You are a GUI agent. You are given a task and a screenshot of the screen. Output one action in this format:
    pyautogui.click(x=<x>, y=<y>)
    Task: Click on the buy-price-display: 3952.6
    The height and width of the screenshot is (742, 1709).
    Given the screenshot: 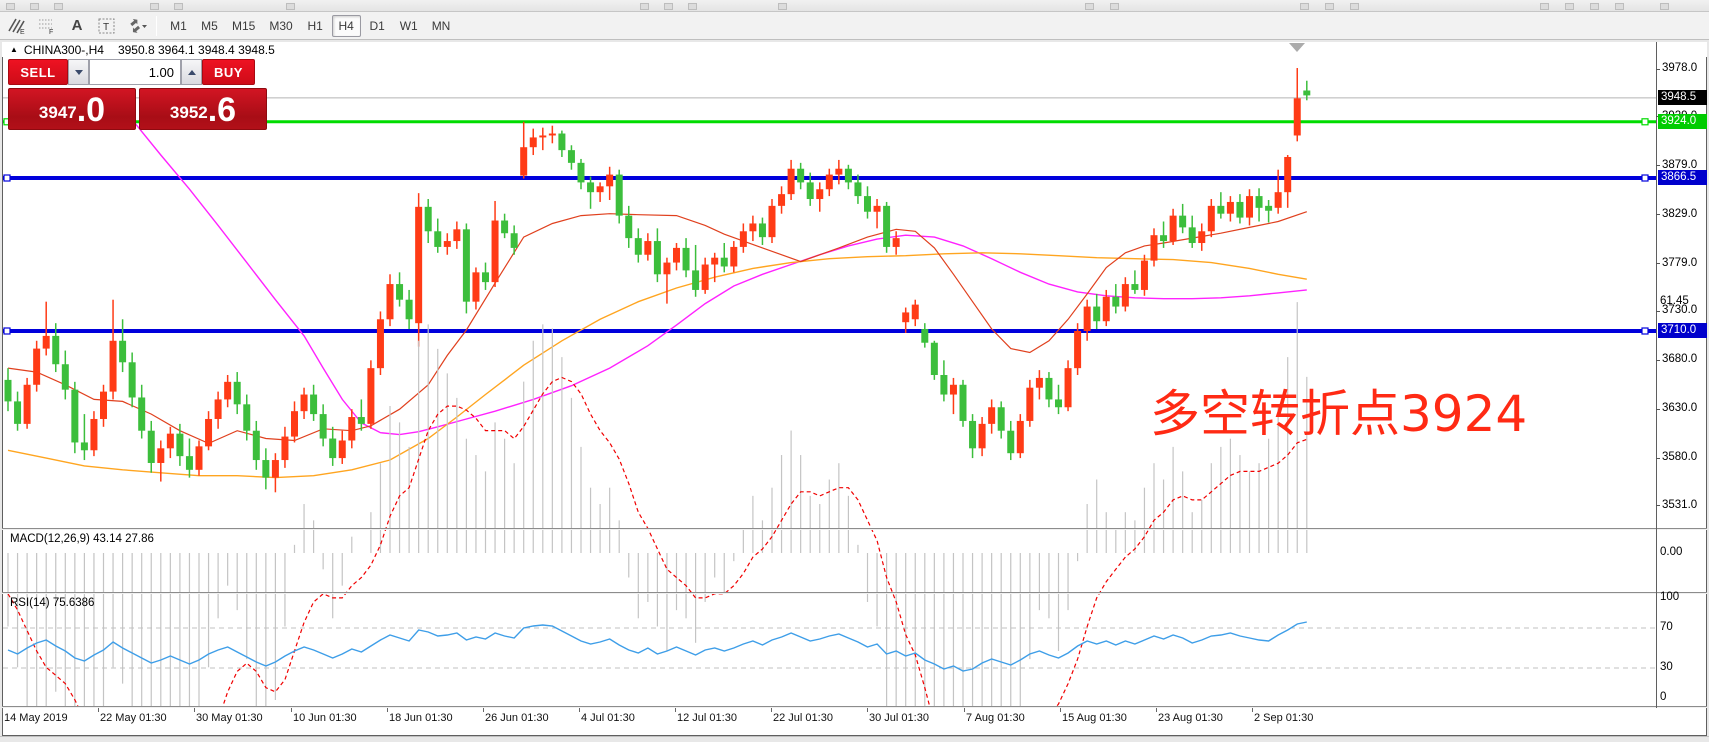 What is the action you would take?
    pyautogui.click(x=203, y=109)
    